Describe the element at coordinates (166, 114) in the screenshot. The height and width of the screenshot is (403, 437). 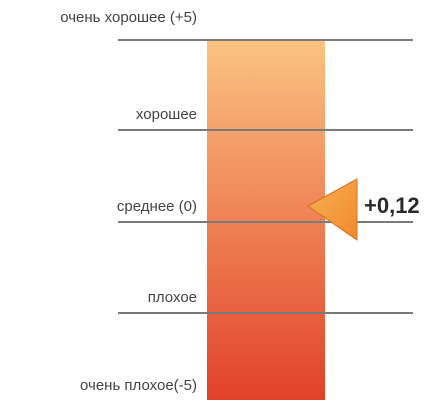
I see `level-label: хорошее` at that location.